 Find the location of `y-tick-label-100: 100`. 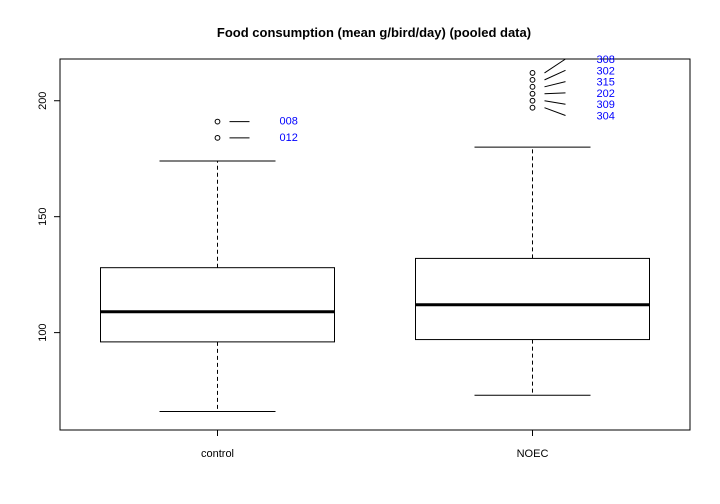

y-tick-label-100: 100 is located at coordinates (43, 332).